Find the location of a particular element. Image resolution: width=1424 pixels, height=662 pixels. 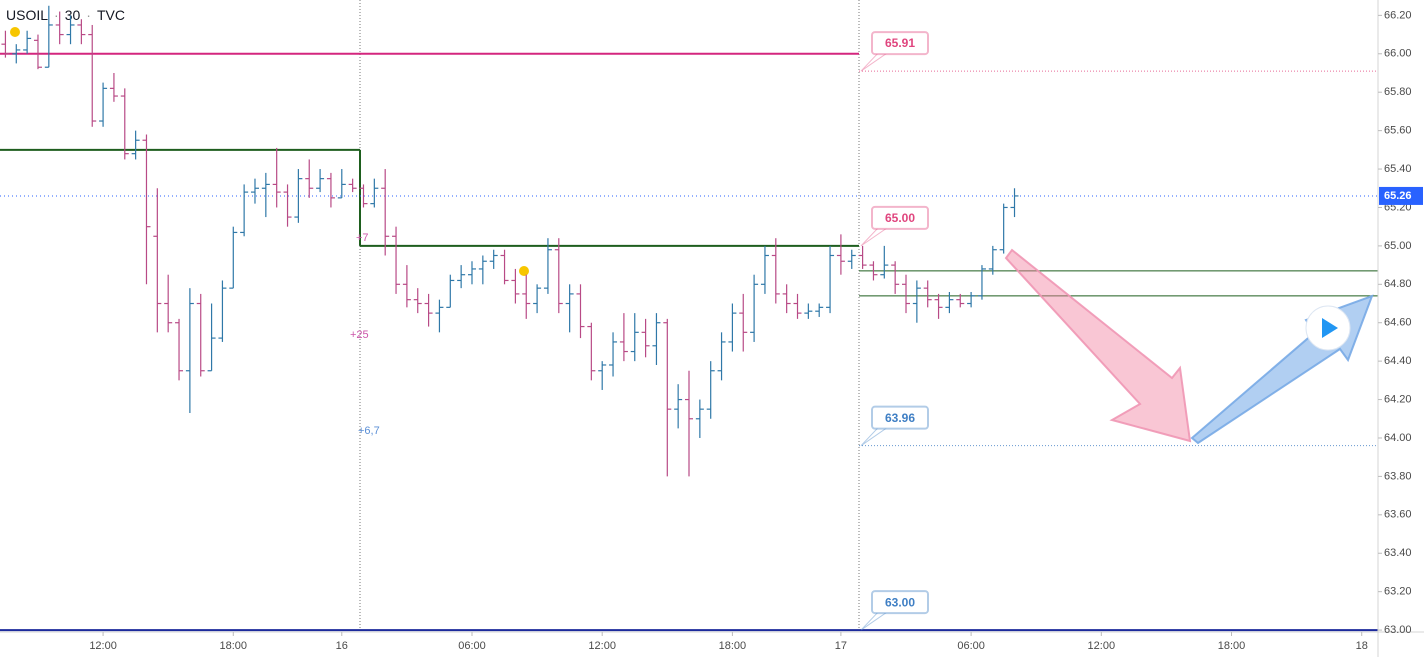

annotation: +6,7 is located at coordinates (369, 431).